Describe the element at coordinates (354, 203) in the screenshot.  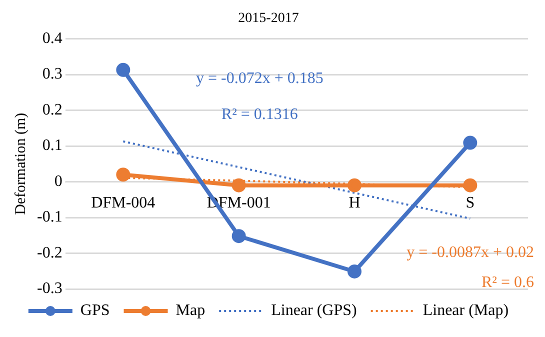
I see `x-tick-label: H` at that location.